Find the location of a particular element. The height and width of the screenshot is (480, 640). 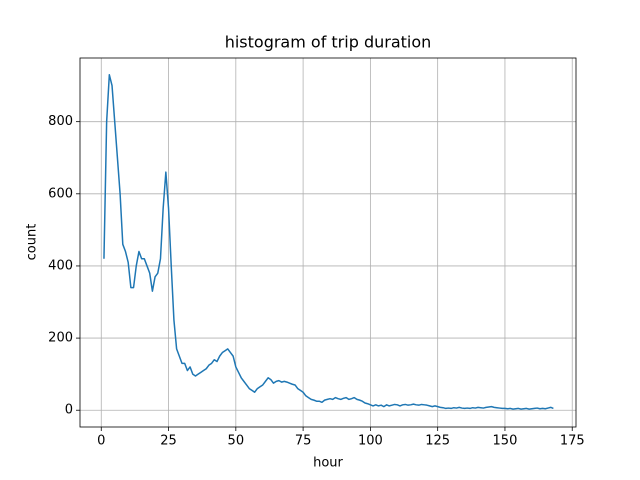

x-axis-label: hour is located at coordinates (328, 463).